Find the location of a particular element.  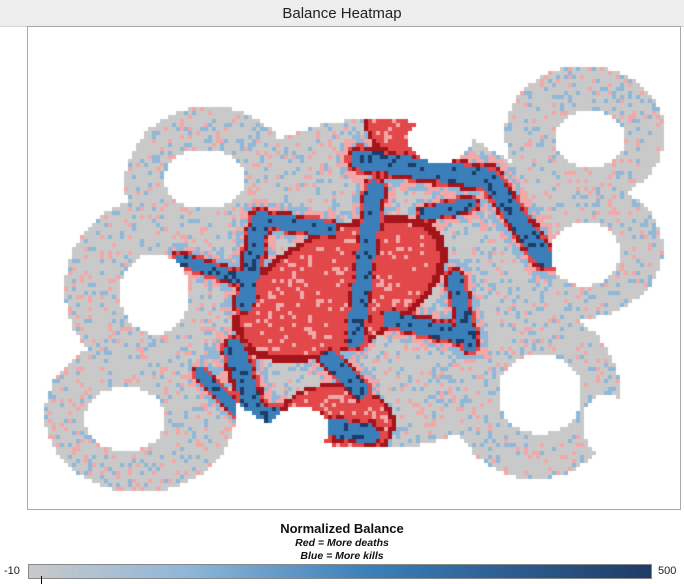

window-title: Balance Heatmap is located at coordinates (342, 13).